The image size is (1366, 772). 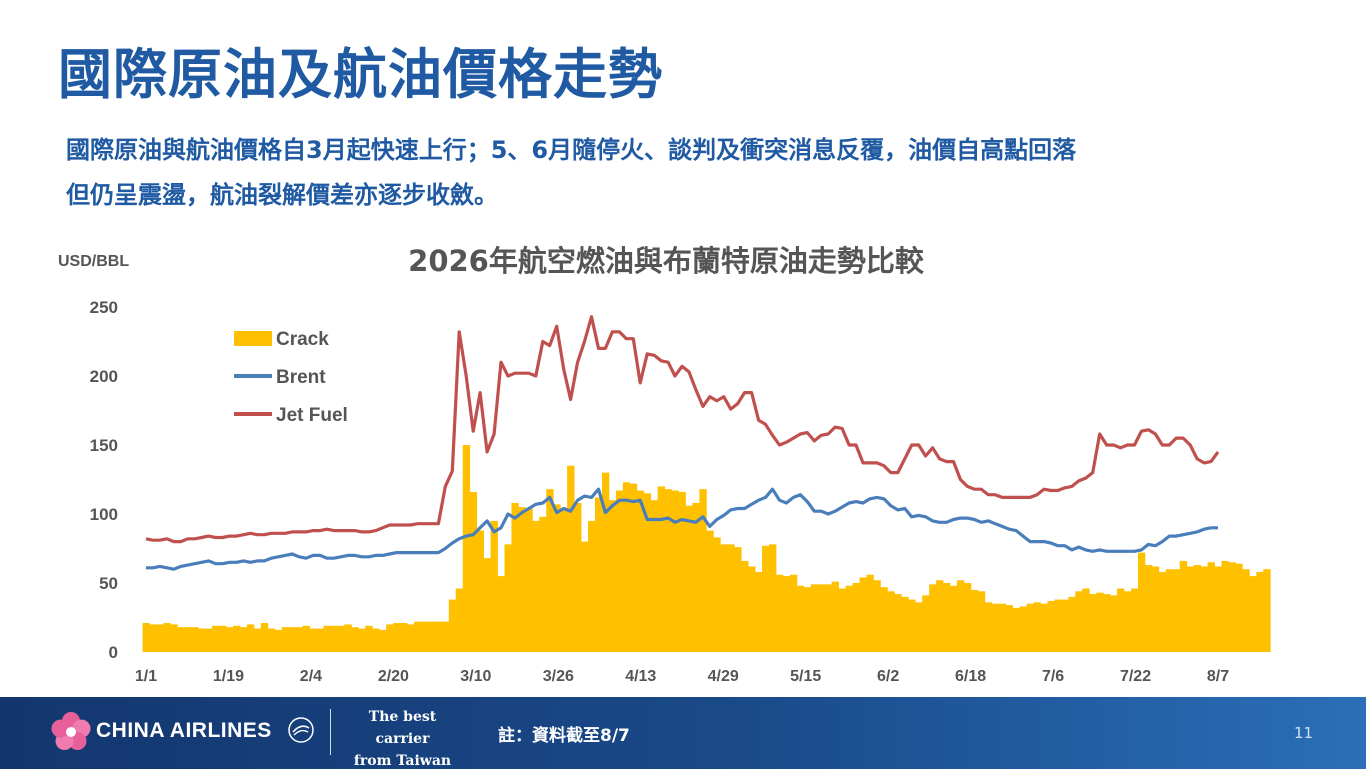 I want to click on chart-title: 2026年航空燃油與布蘭特原油走勢比較, so click(x=666, y=261).